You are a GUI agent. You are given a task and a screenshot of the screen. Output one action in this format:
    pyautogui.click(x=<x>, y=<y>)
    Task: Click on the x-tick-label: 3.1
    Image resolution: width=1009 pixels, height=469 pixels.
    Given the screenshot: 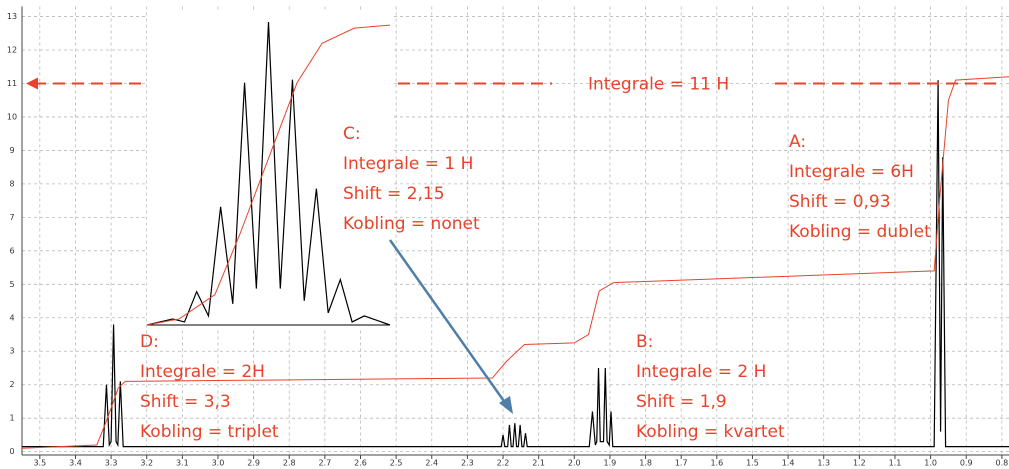 What is the action you would take?
    pyautogui.click(x=182, y=463)
    